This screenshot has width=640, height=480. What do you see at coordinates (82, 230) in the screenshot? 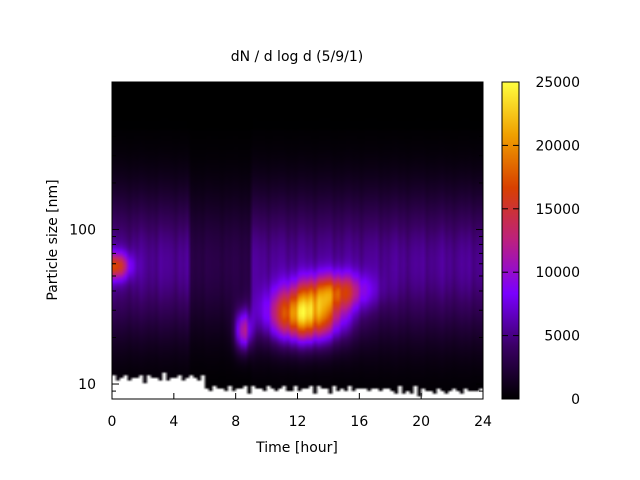
I see `y-tick-label: 100` at bounding box center [82, 230].